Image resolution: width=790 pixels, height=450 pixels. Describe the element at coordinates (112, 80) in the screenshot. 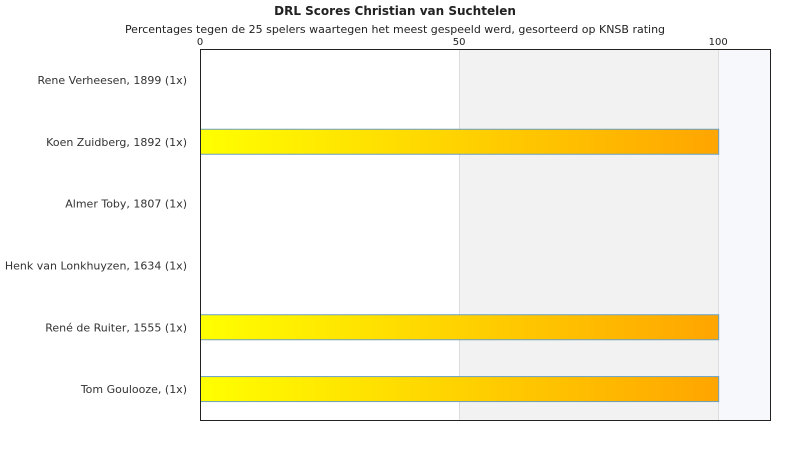

I see `category-label: Rene Verheesen, 1899 (1x)` at that location.